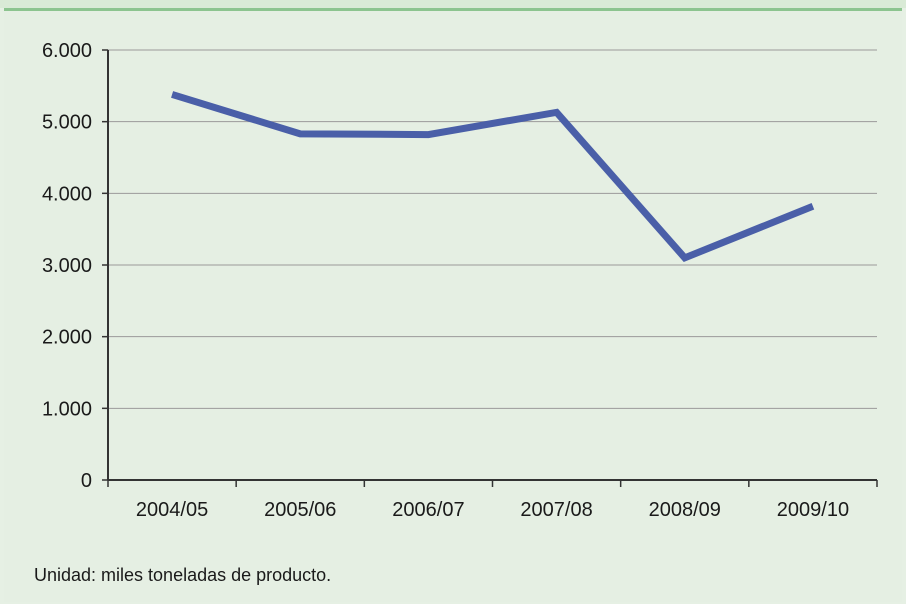  Describe the element at coordinates (183, 575) in the screenshot. I see `unit-note: Unidad: miles toneladas de producto.` at that location.